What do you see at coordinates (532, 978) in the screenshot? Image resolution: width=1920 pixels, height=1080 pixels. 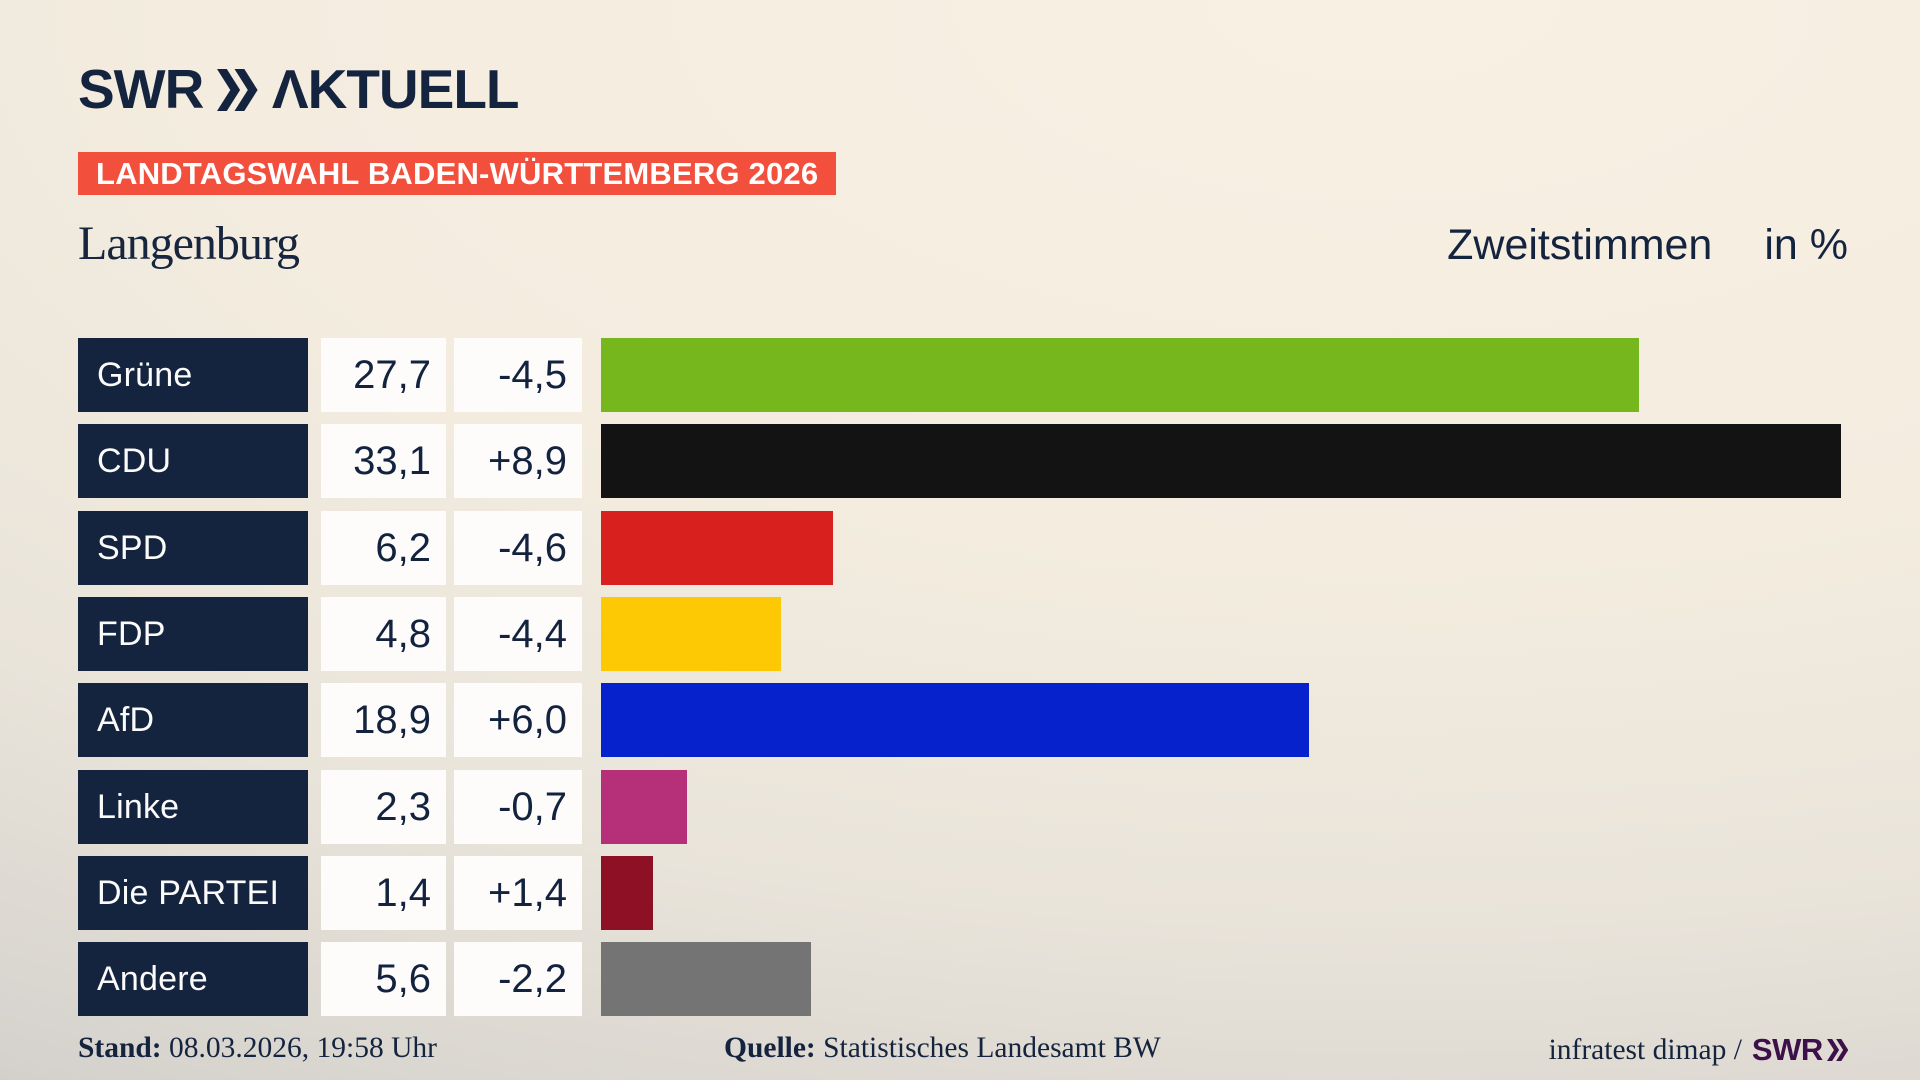 I see `party-change: -2,2` at bounding box center [532, 978].